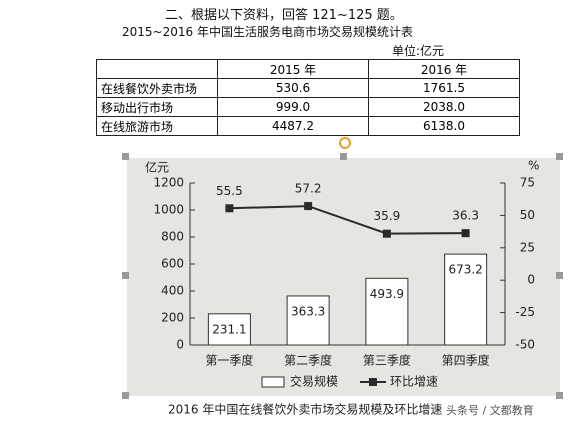  What do you see at coordinates (345, 143) in the screenshot?
I see `rotate-handle` at bounding box center [345, 143].